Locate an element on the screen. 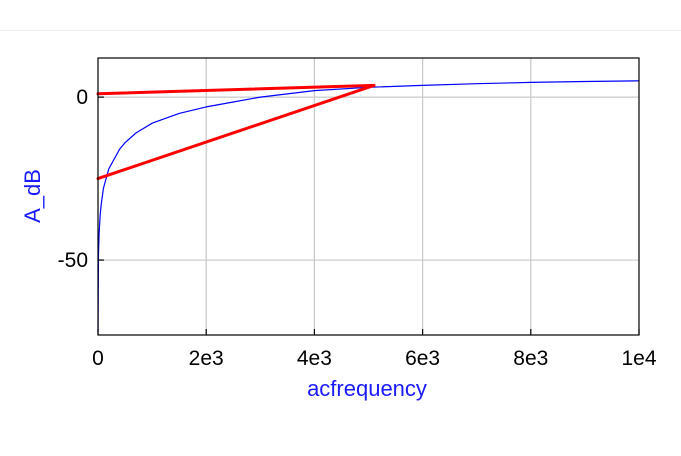 Image resolution: width=681 pixels, height=456 pixels. y-tick-label--50: -50 is located at coordinates (73, 260).